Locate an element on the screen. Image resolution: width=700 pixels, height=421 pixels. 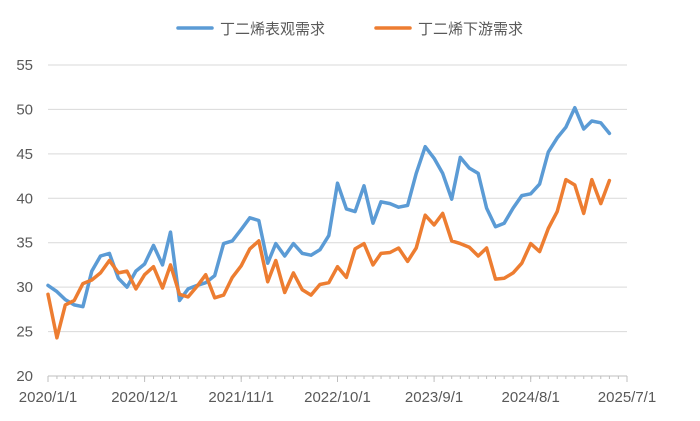
x-tick-label: 2025/7/1 is located at coordinates (627, 397).